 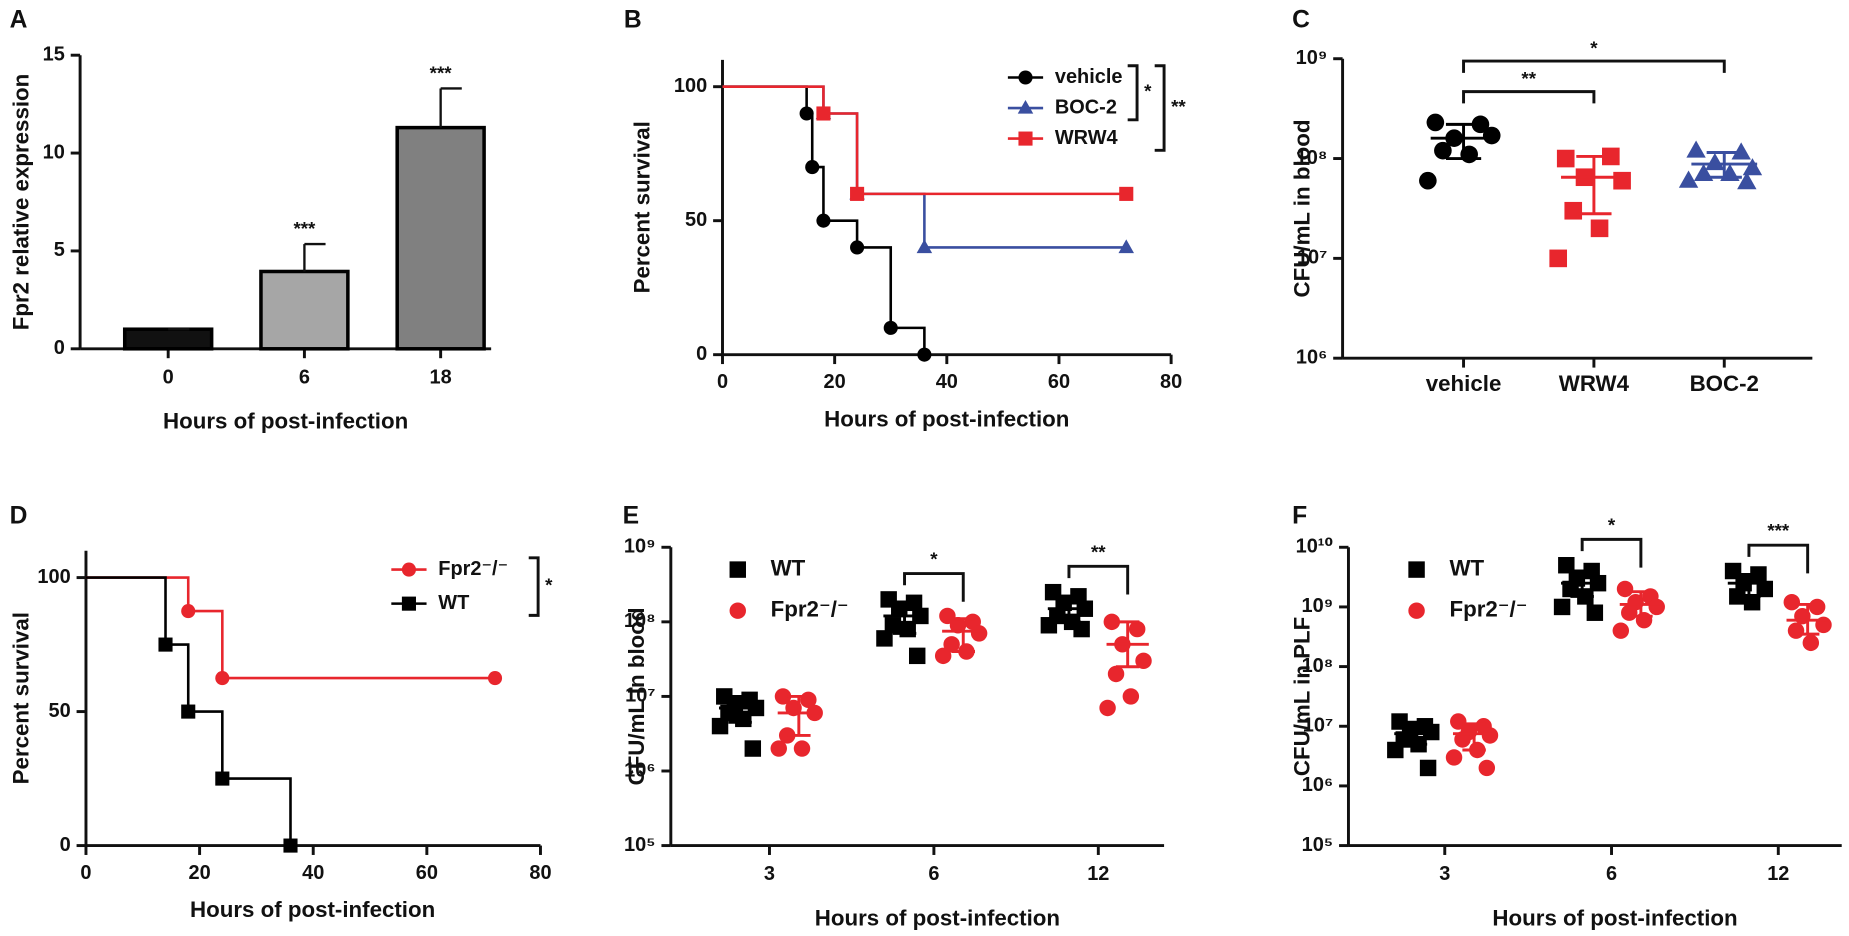 I want to click on x-tick-label: 20, so click(x=835, y=382).